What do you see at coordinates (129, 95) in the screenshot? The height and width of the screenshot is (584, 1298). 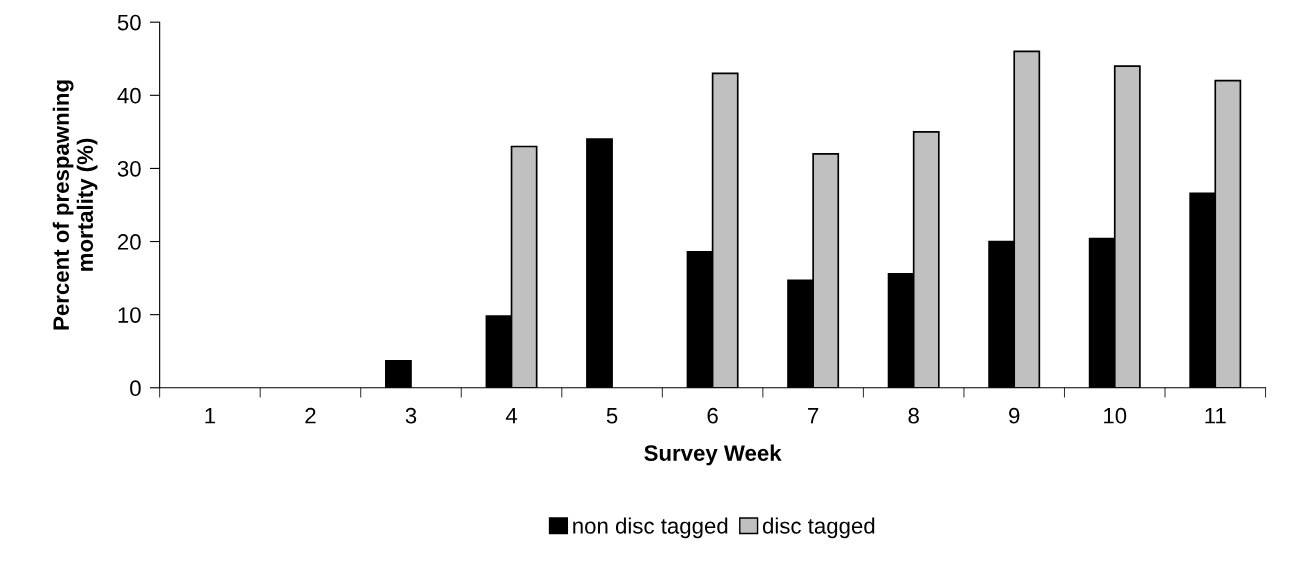 I see `y-tick-label: 40` at bounding box center [129, 95].